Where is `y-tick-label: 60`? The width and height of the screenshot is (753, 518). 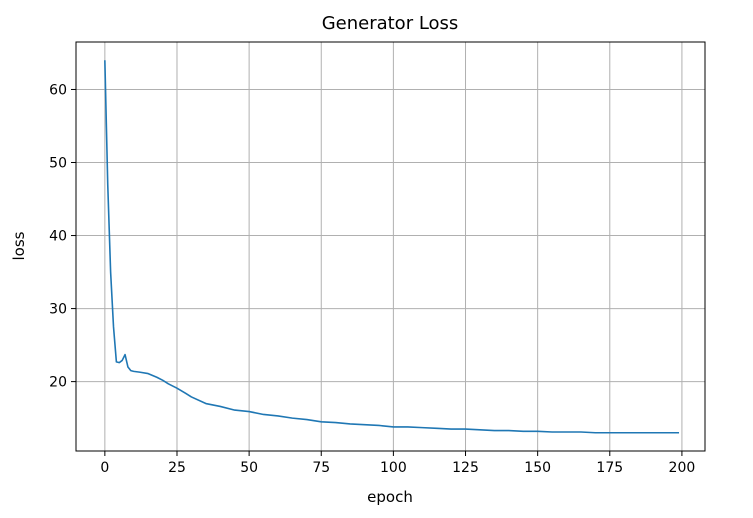
y-tick-label: 60 is located at coordinates (58, 90).